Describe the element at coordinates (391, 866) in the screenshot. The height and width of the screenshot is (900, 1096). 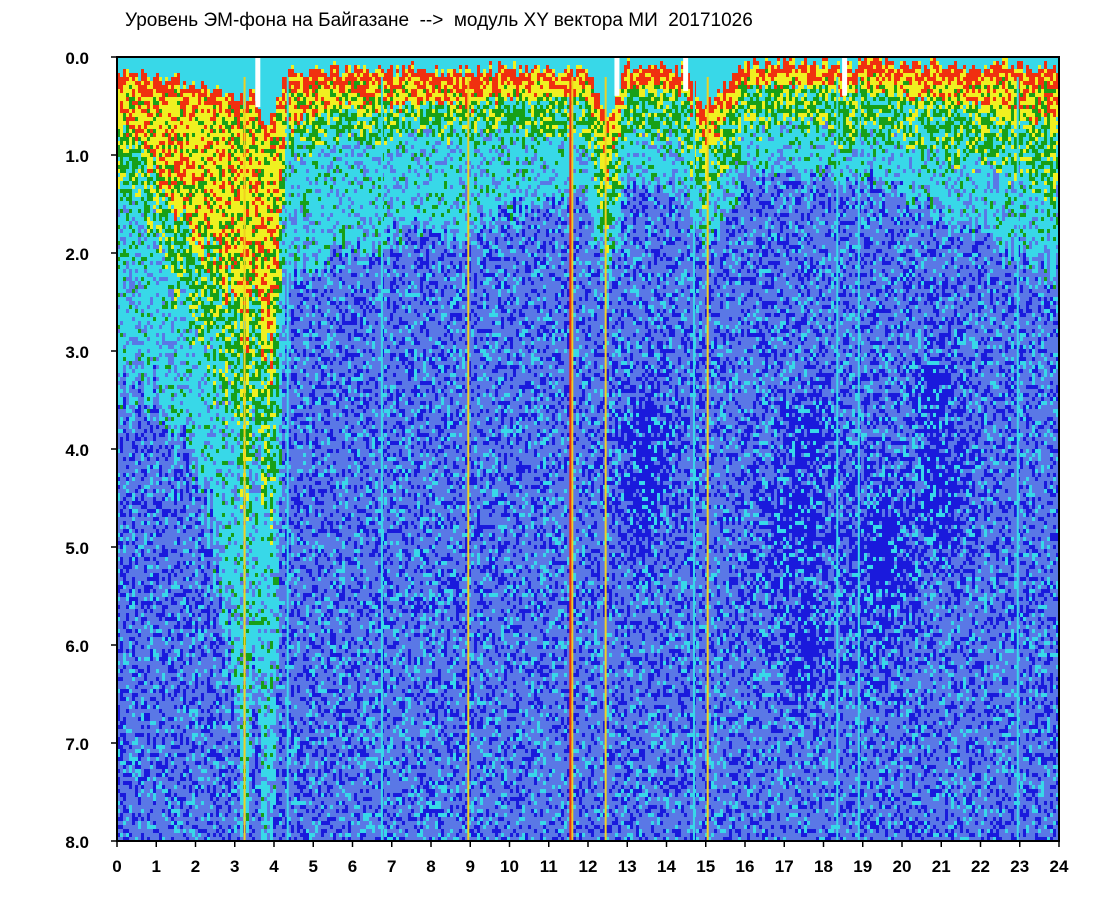
I see `x-tick-label: 7` at that location.